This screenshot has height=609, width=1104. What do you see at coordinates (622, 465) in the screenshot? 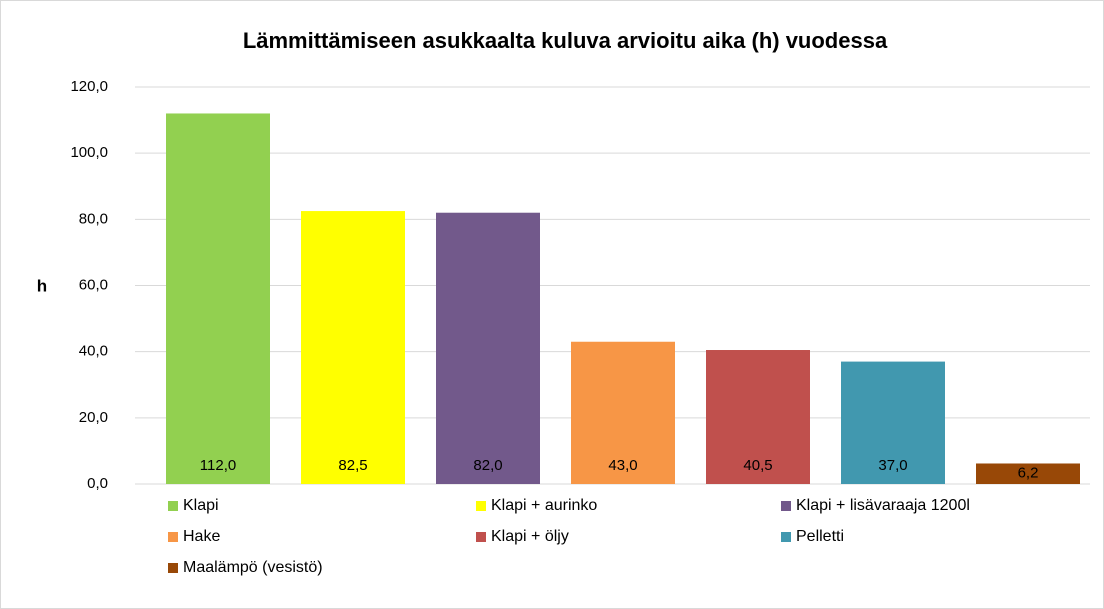
I see `data-label: 43,0` at bounding box center [622, 465].